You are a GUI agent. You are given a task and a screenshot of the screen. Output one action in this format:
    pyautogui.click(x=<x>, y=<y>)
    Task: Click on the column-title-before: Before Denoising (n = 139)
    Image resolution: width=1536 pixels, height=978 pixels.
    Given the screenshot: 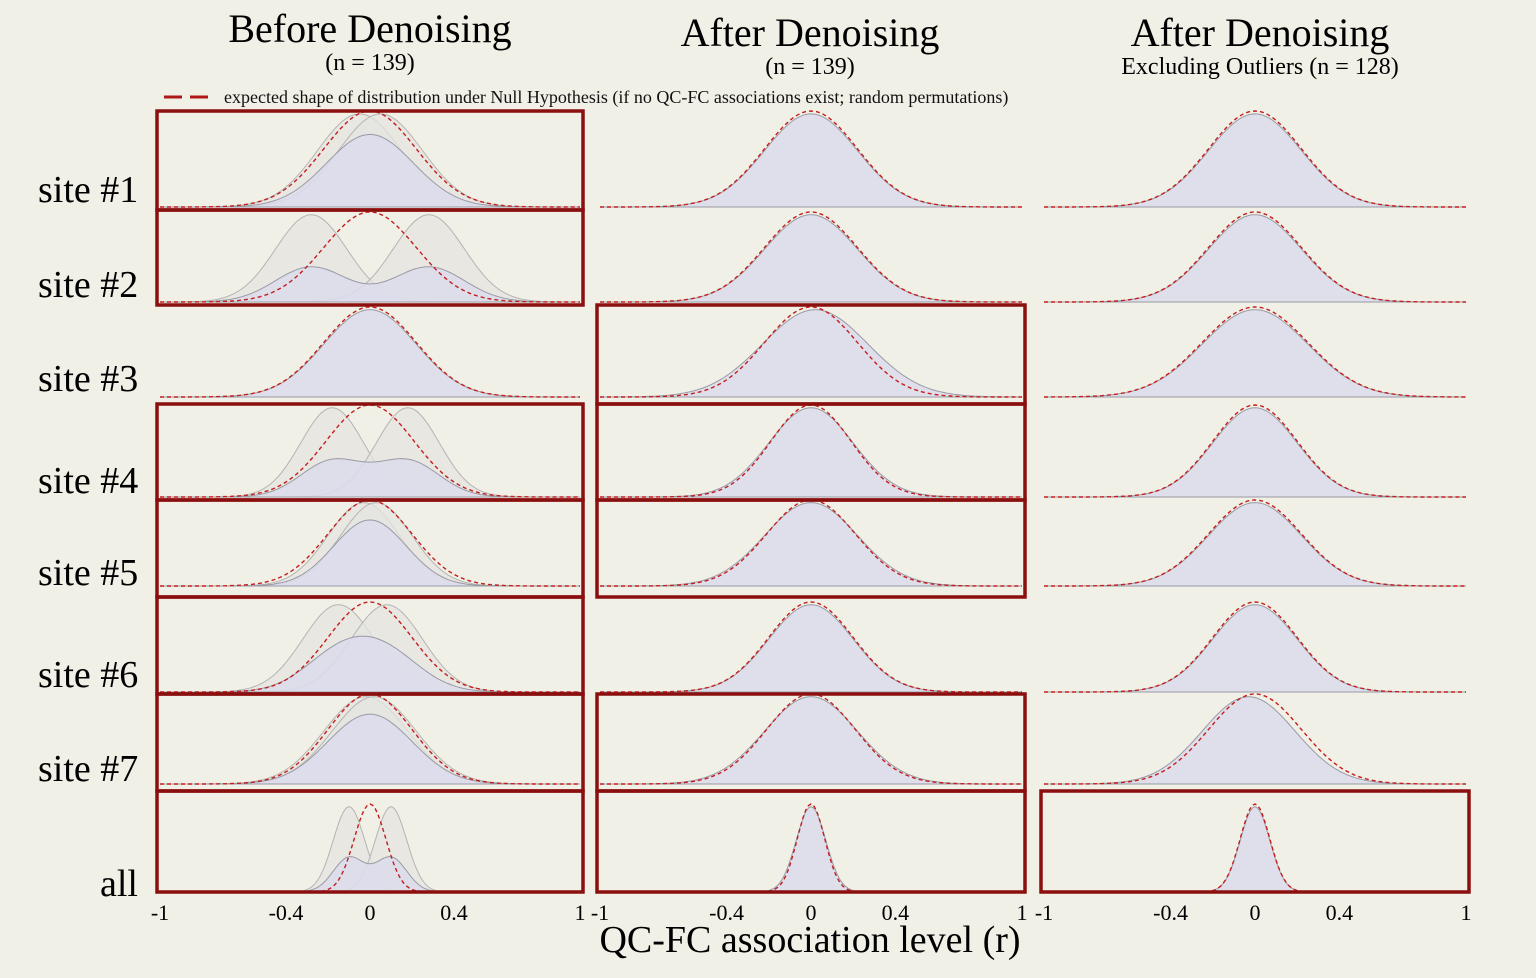 What is the action you would take?
    pyautogui.click(x=370, y=41)
    